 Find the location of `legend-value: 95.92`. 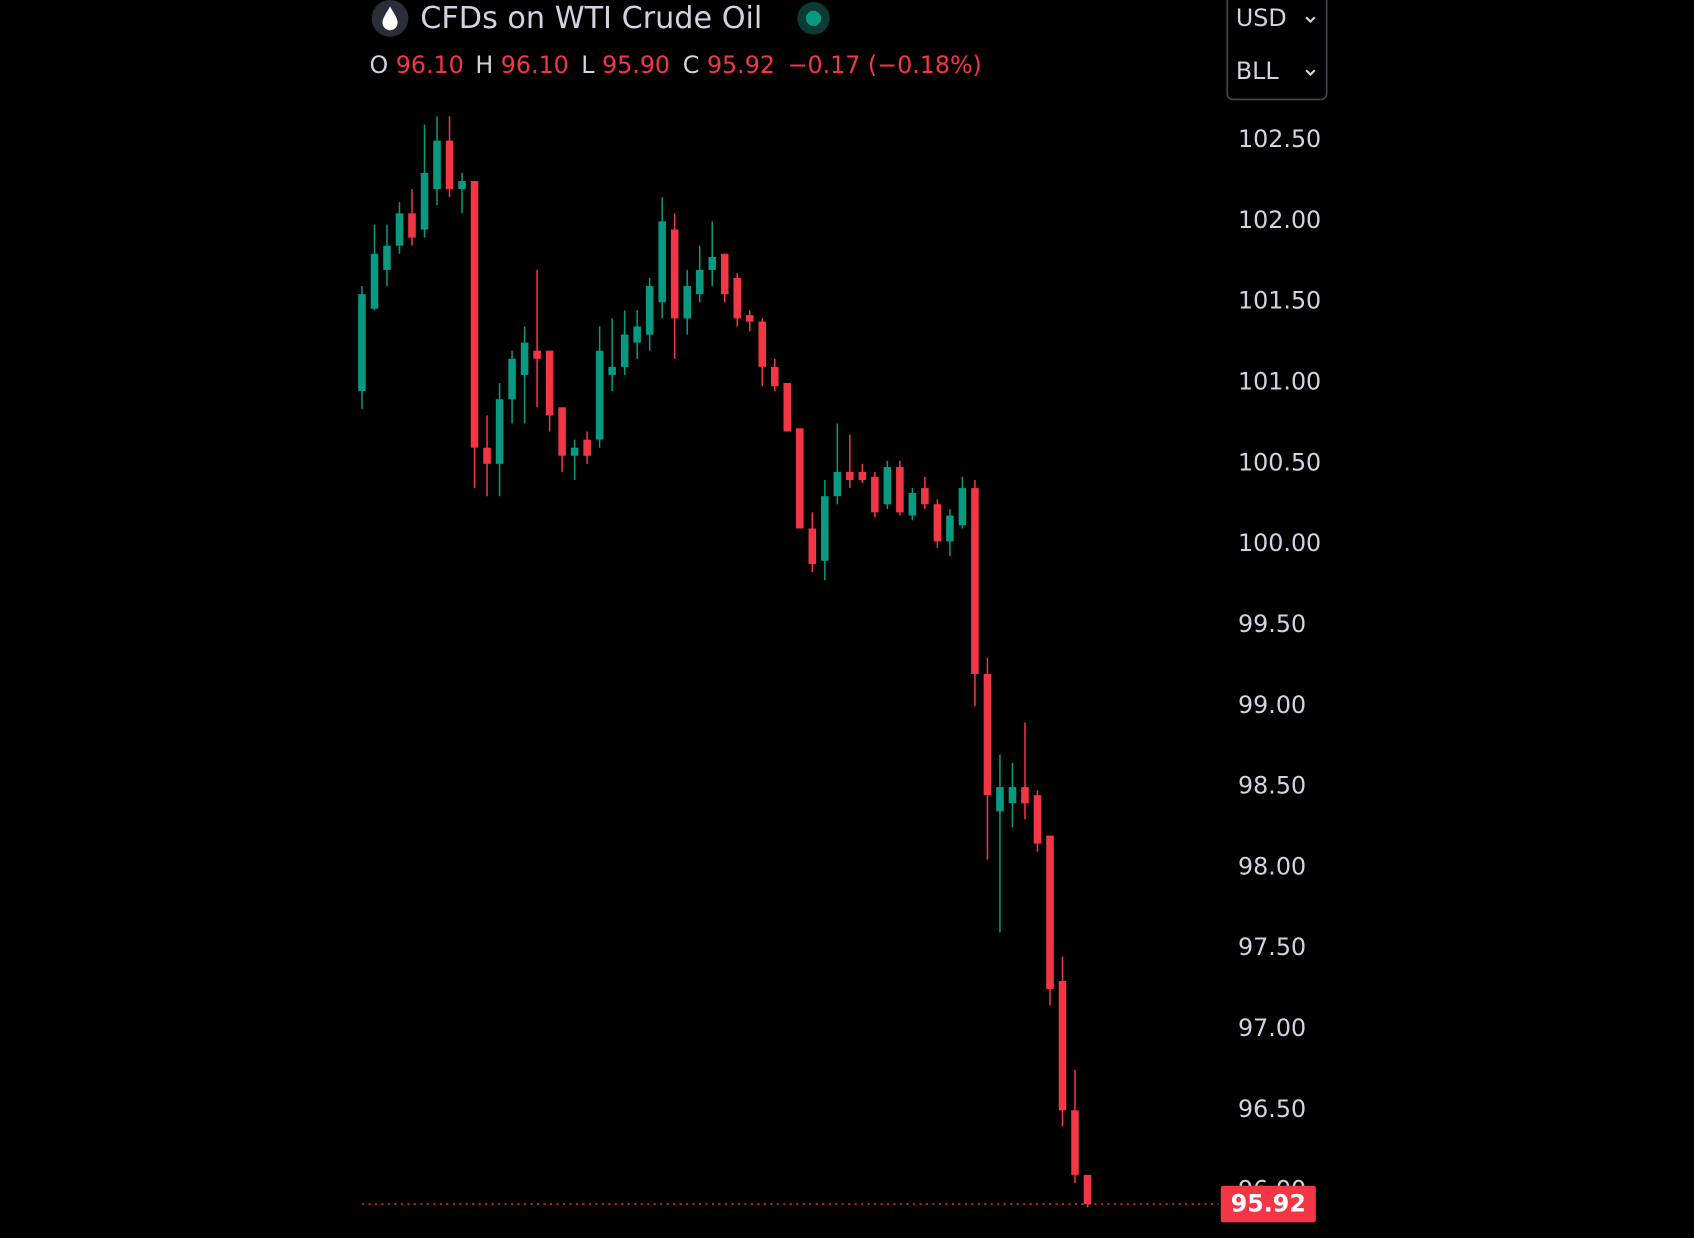

legend-value: 95.92 is located at coordinates (741, 64).